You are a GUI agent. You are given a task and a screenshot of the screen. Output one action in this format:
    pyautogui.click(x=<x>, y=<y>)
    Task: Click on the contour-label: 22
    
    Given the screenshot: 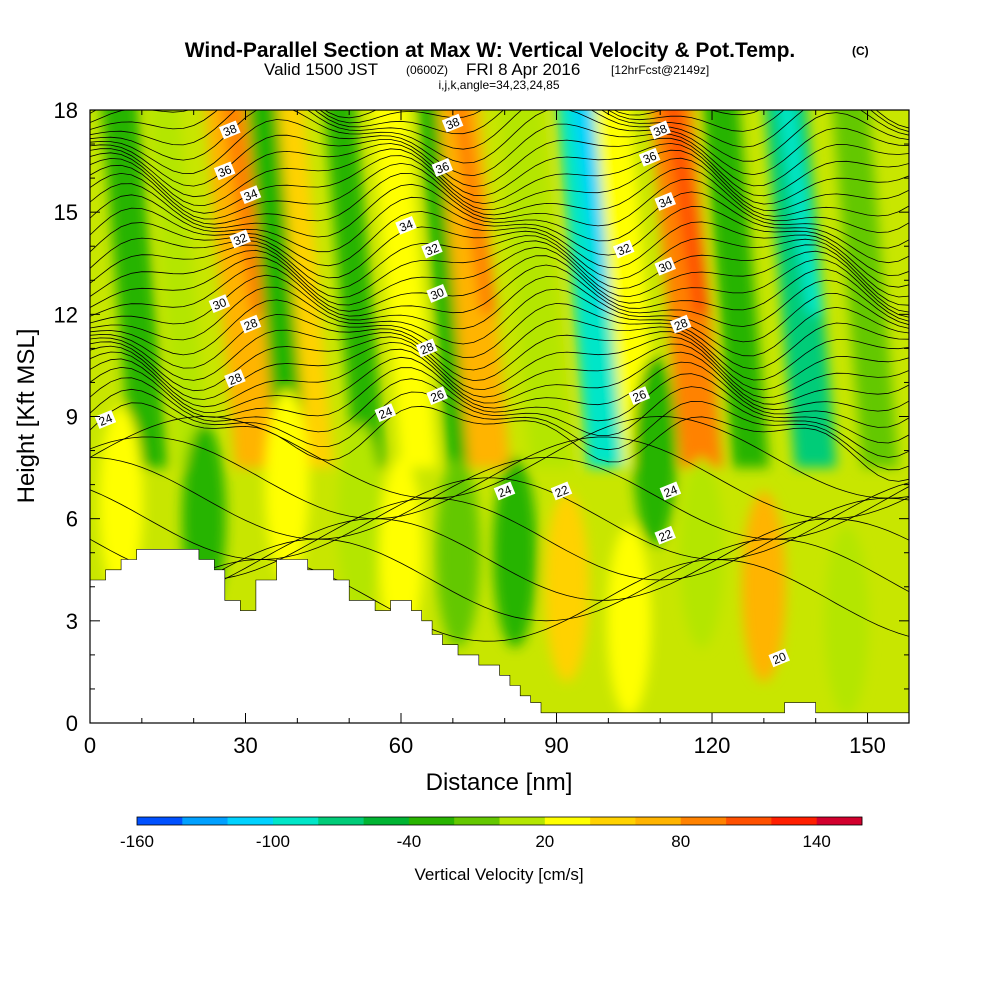 What is the action you would take?
    pyautogui.click(x=561, y=490)
    